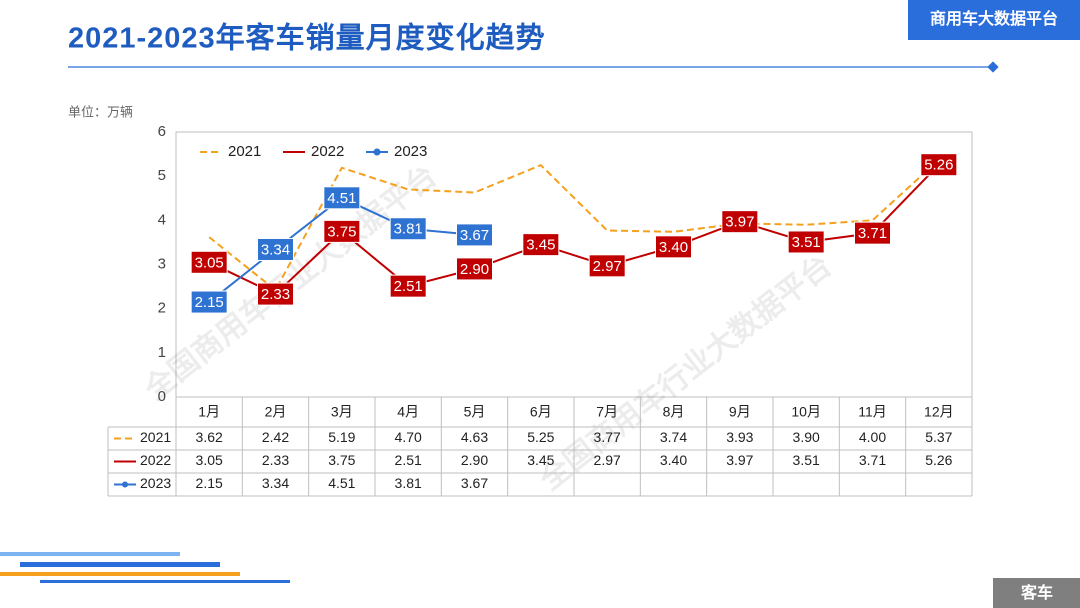 This screenshot has width=1080, height=608. What do you see at coordinates (307, 38) in the screenshot?
I see `slide-title: 2021-2023年客车销量月度变化趋势` at bounding box center [307, 38].